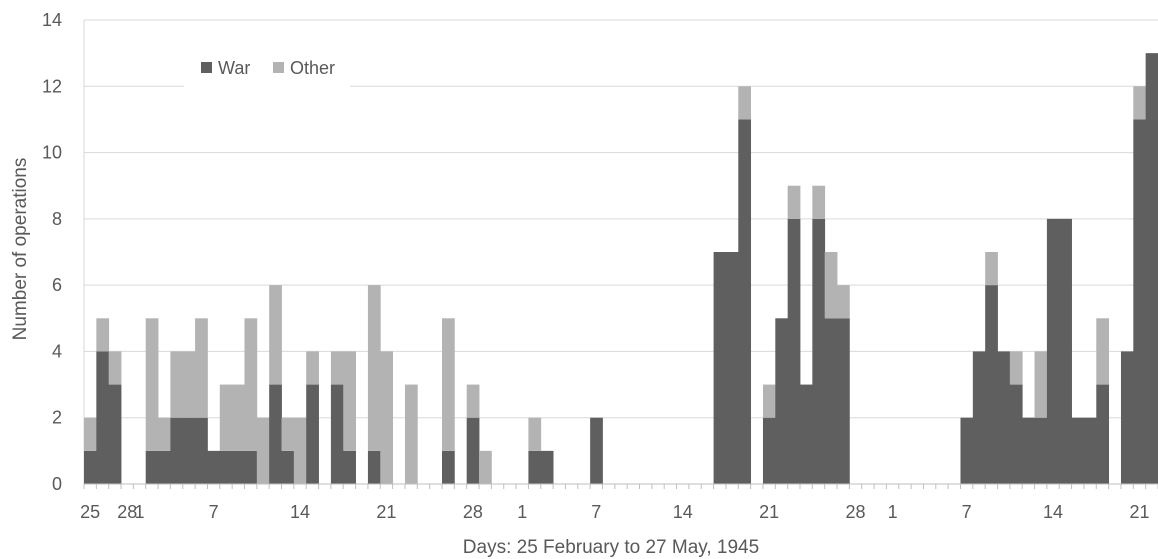 This screenshot has height=559, width=1158. What do you see at coordinates (52, 153) in the screenshot?
I see `y-tick-label: 10` at bounding box center [52, 153].